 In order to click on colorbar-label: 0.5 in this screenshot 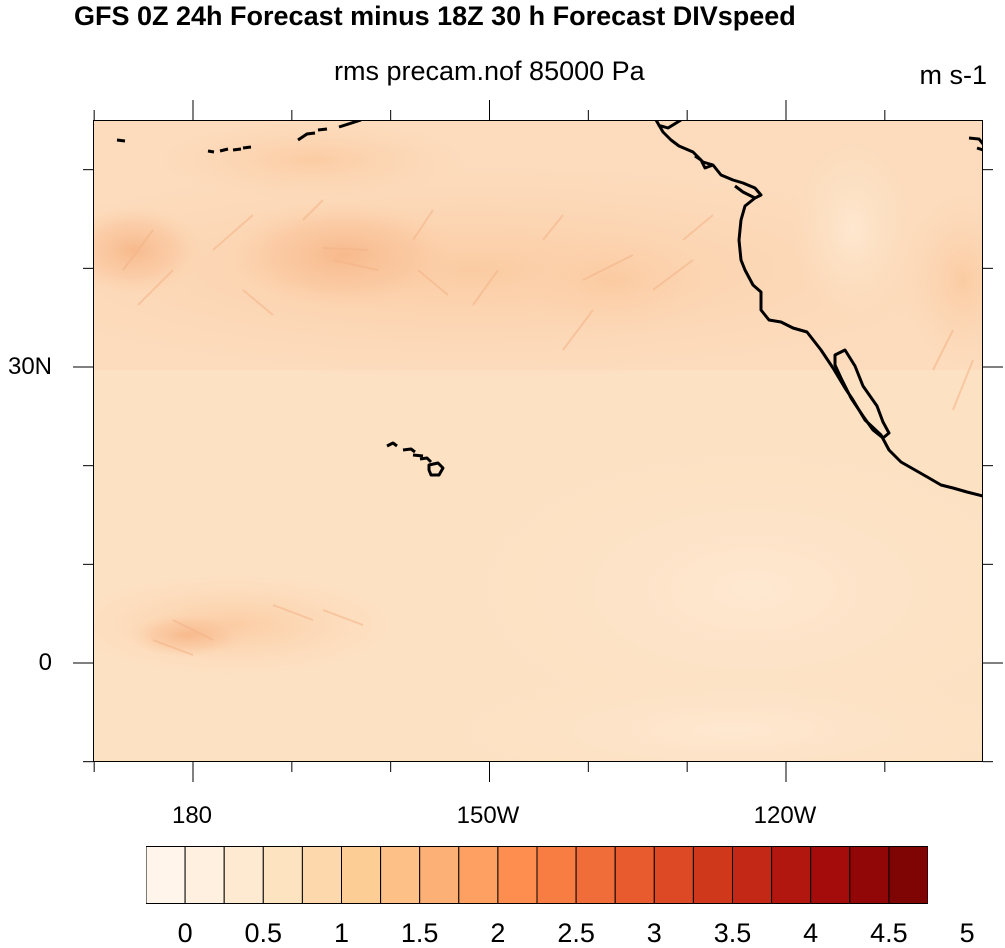, I will do `click(263, 933)`.